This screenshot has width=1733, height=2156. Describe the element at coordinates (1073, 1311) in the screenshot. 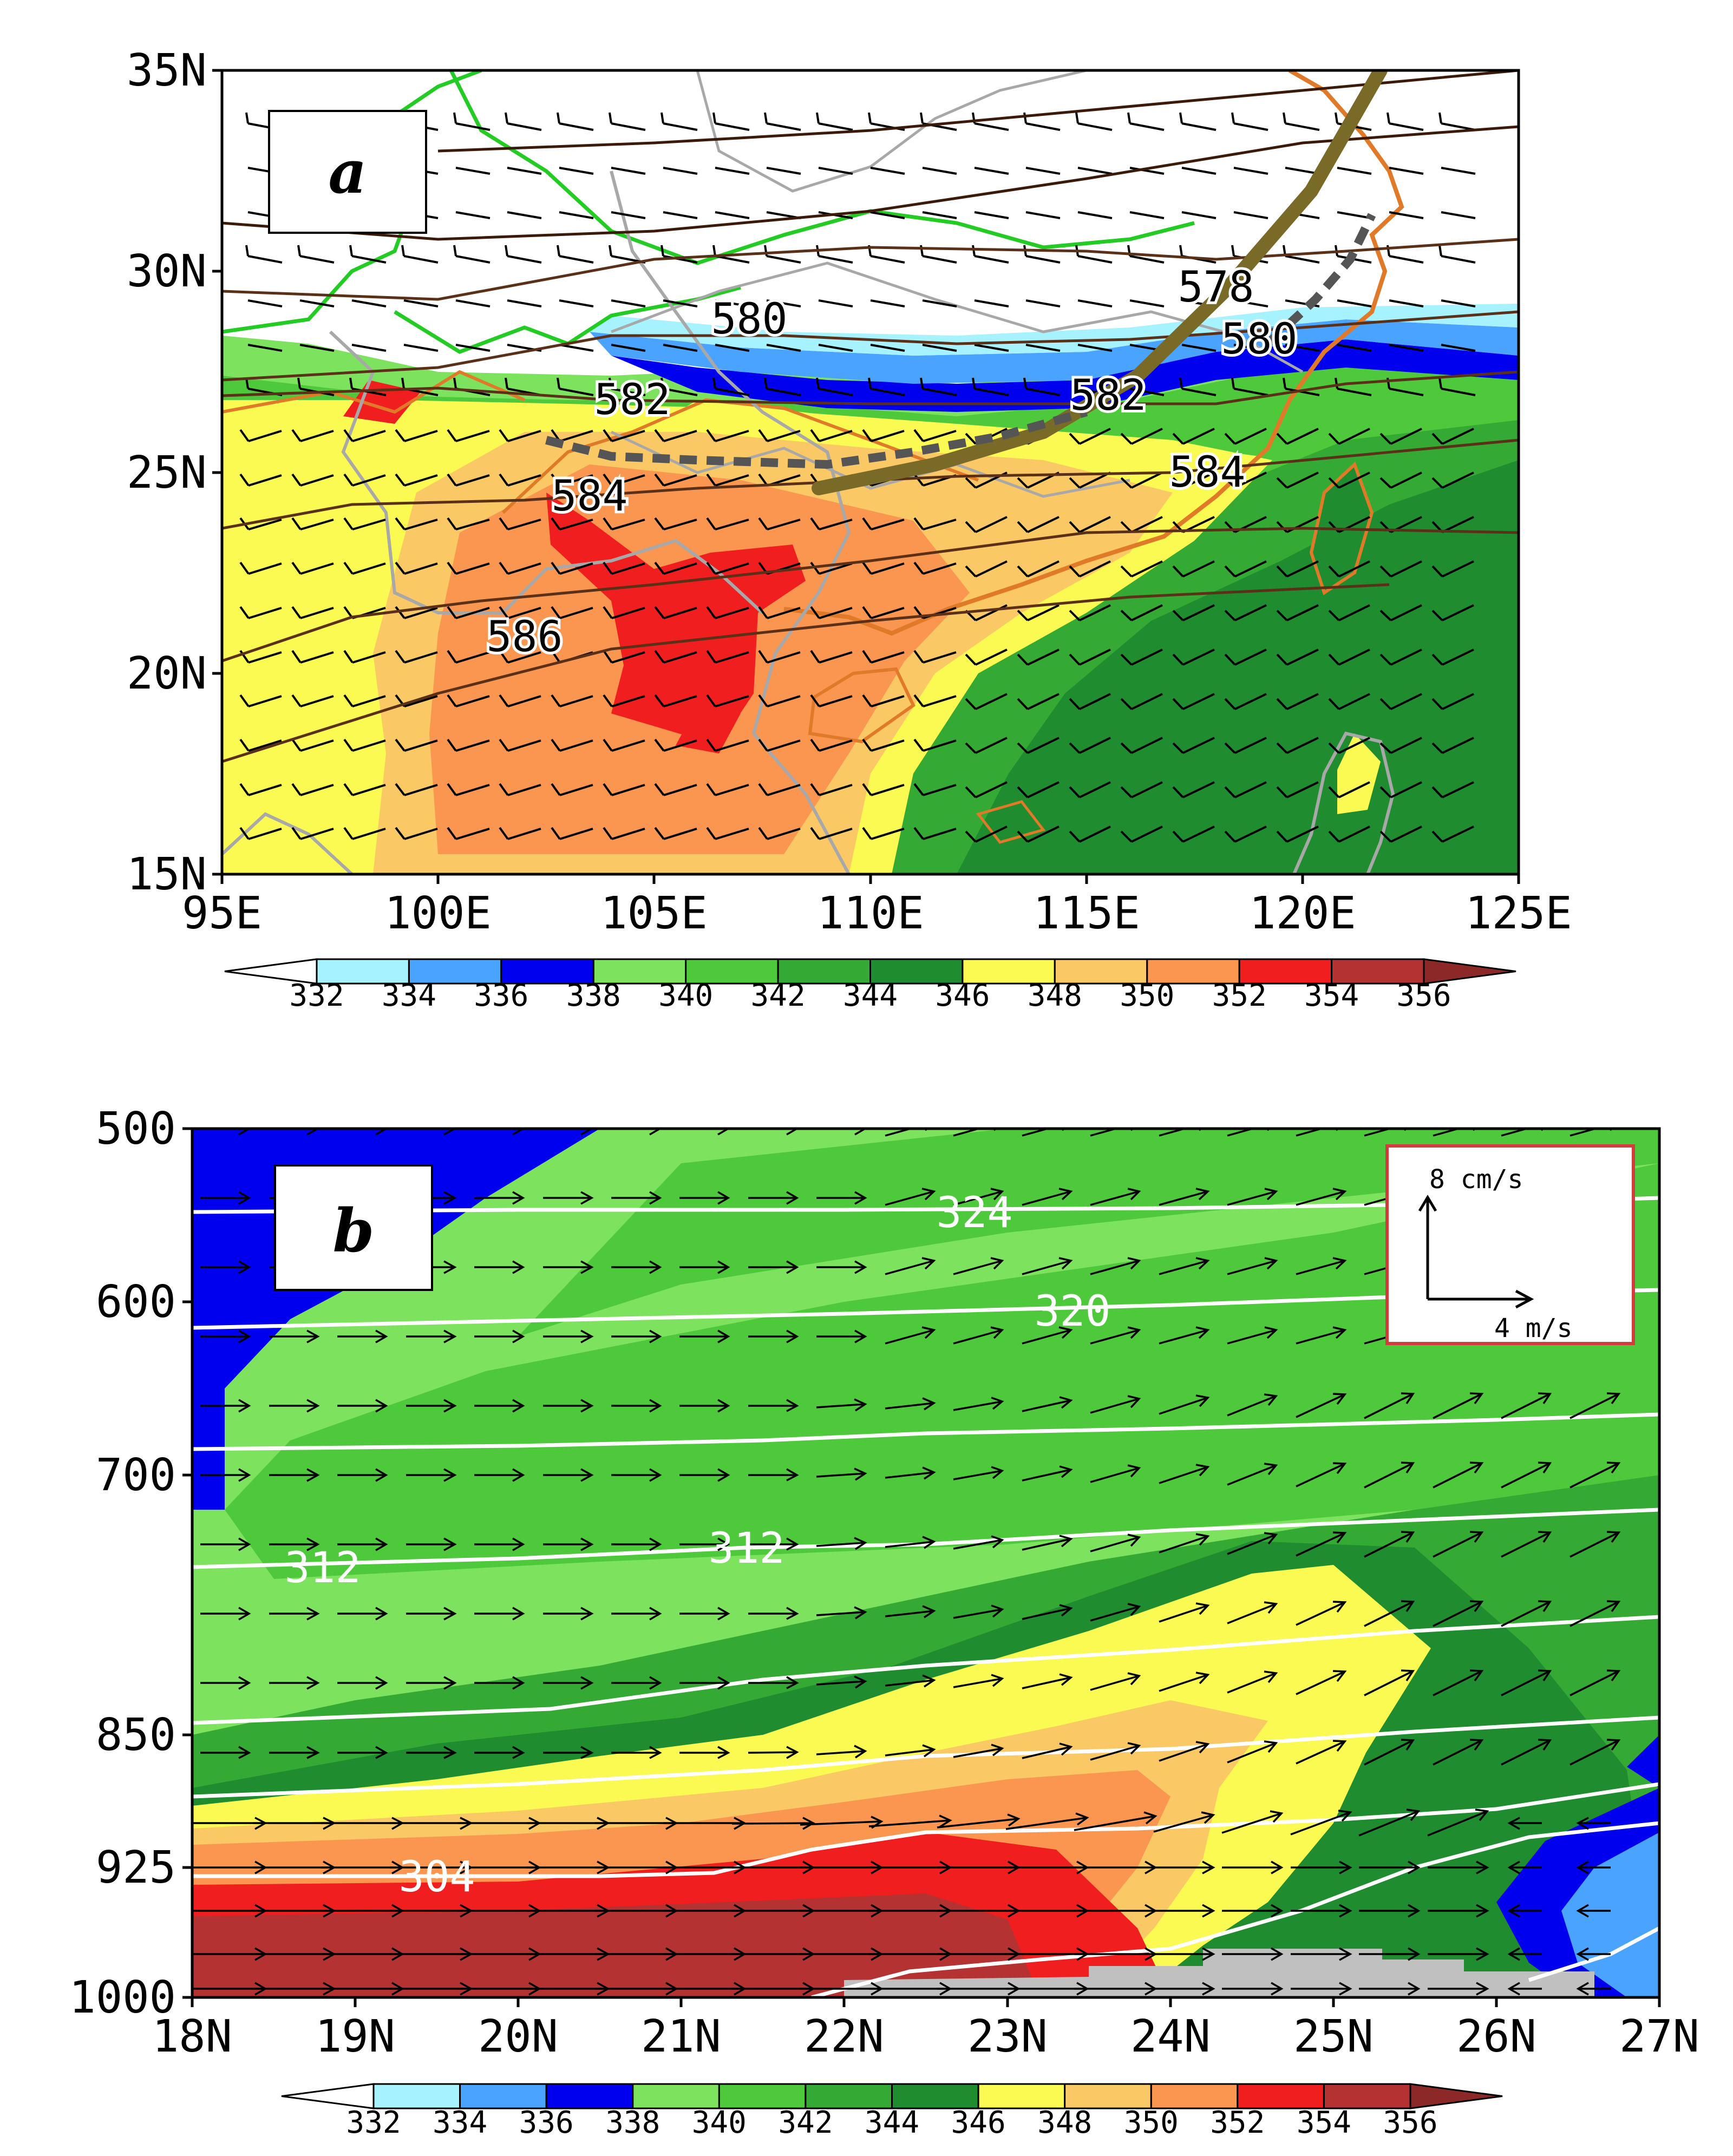

I see `theta-contour-label: 320` at that location.